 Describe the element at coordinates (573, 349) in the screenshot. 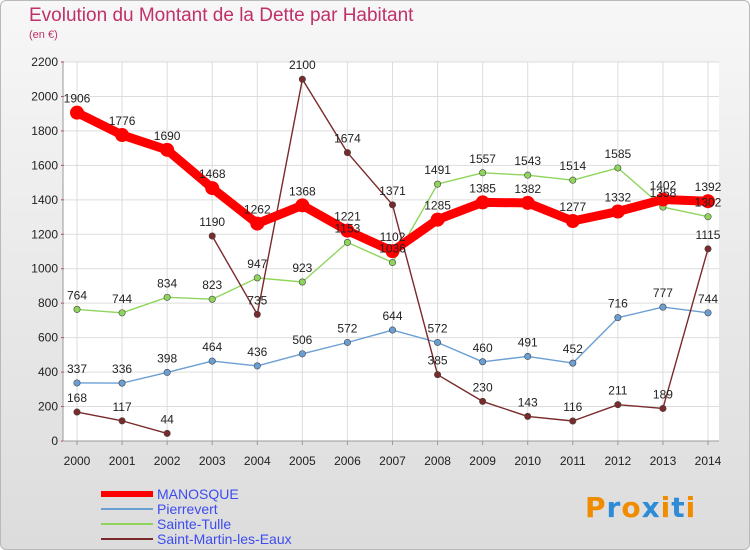

I see `data-label: 452` at that location.